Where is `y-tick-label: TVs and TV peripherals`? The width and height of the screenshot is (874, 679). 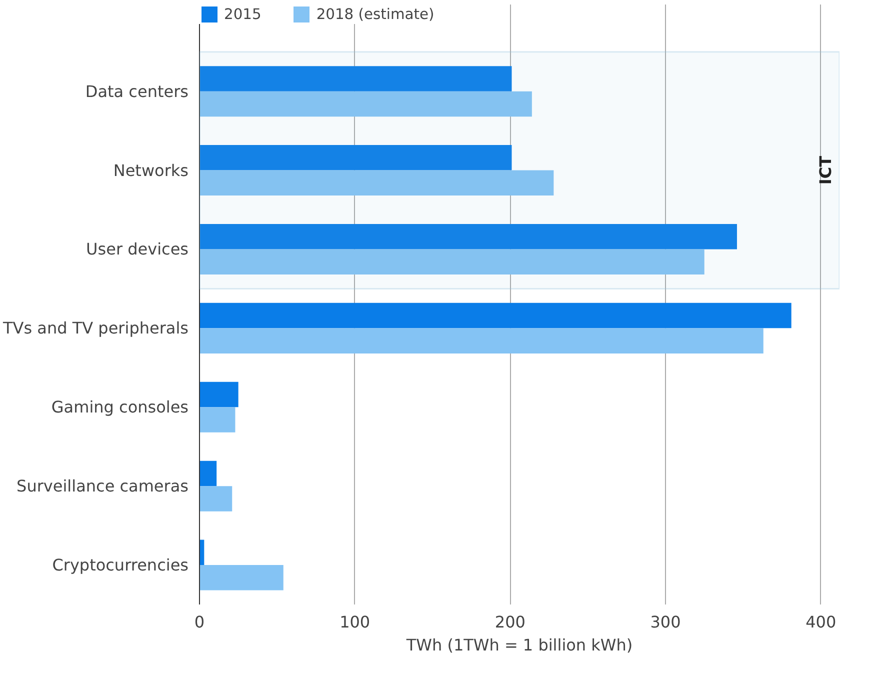
y-tick-label: TVs and TV peripherals is located at coordinates (95, 328).